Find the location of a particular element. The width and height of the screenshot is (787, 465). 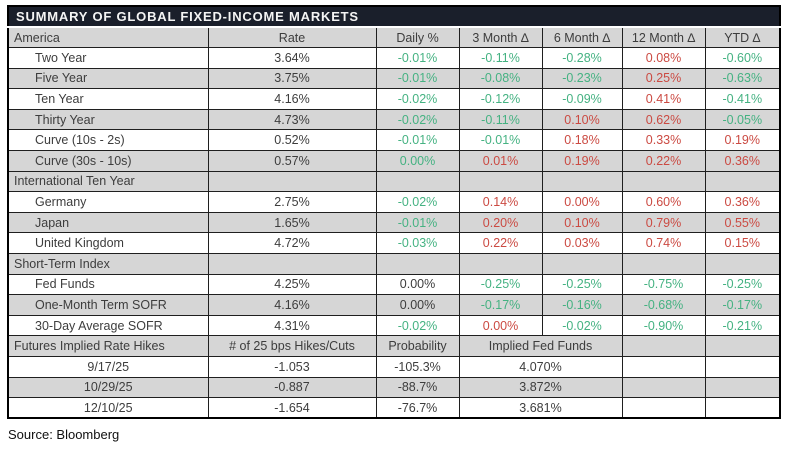

cell-hikes-cuts: -1.053 is located at coordinates (292, 367).